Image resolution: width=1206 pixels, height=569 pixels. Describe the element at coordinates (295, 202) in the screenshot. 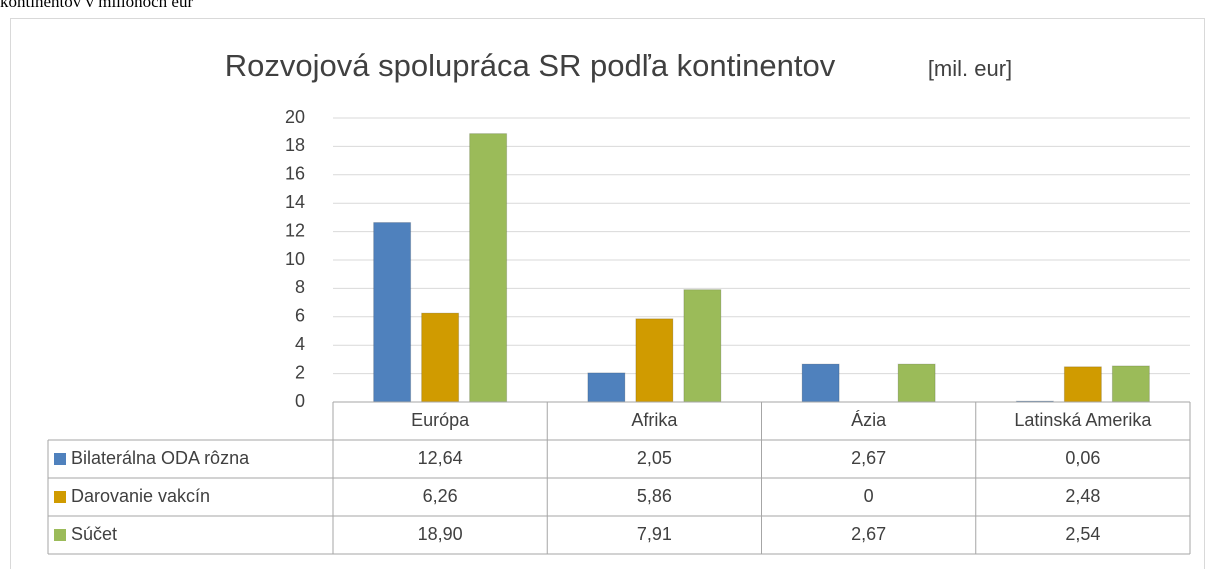

I see `y-tick-label: 14` at that location.